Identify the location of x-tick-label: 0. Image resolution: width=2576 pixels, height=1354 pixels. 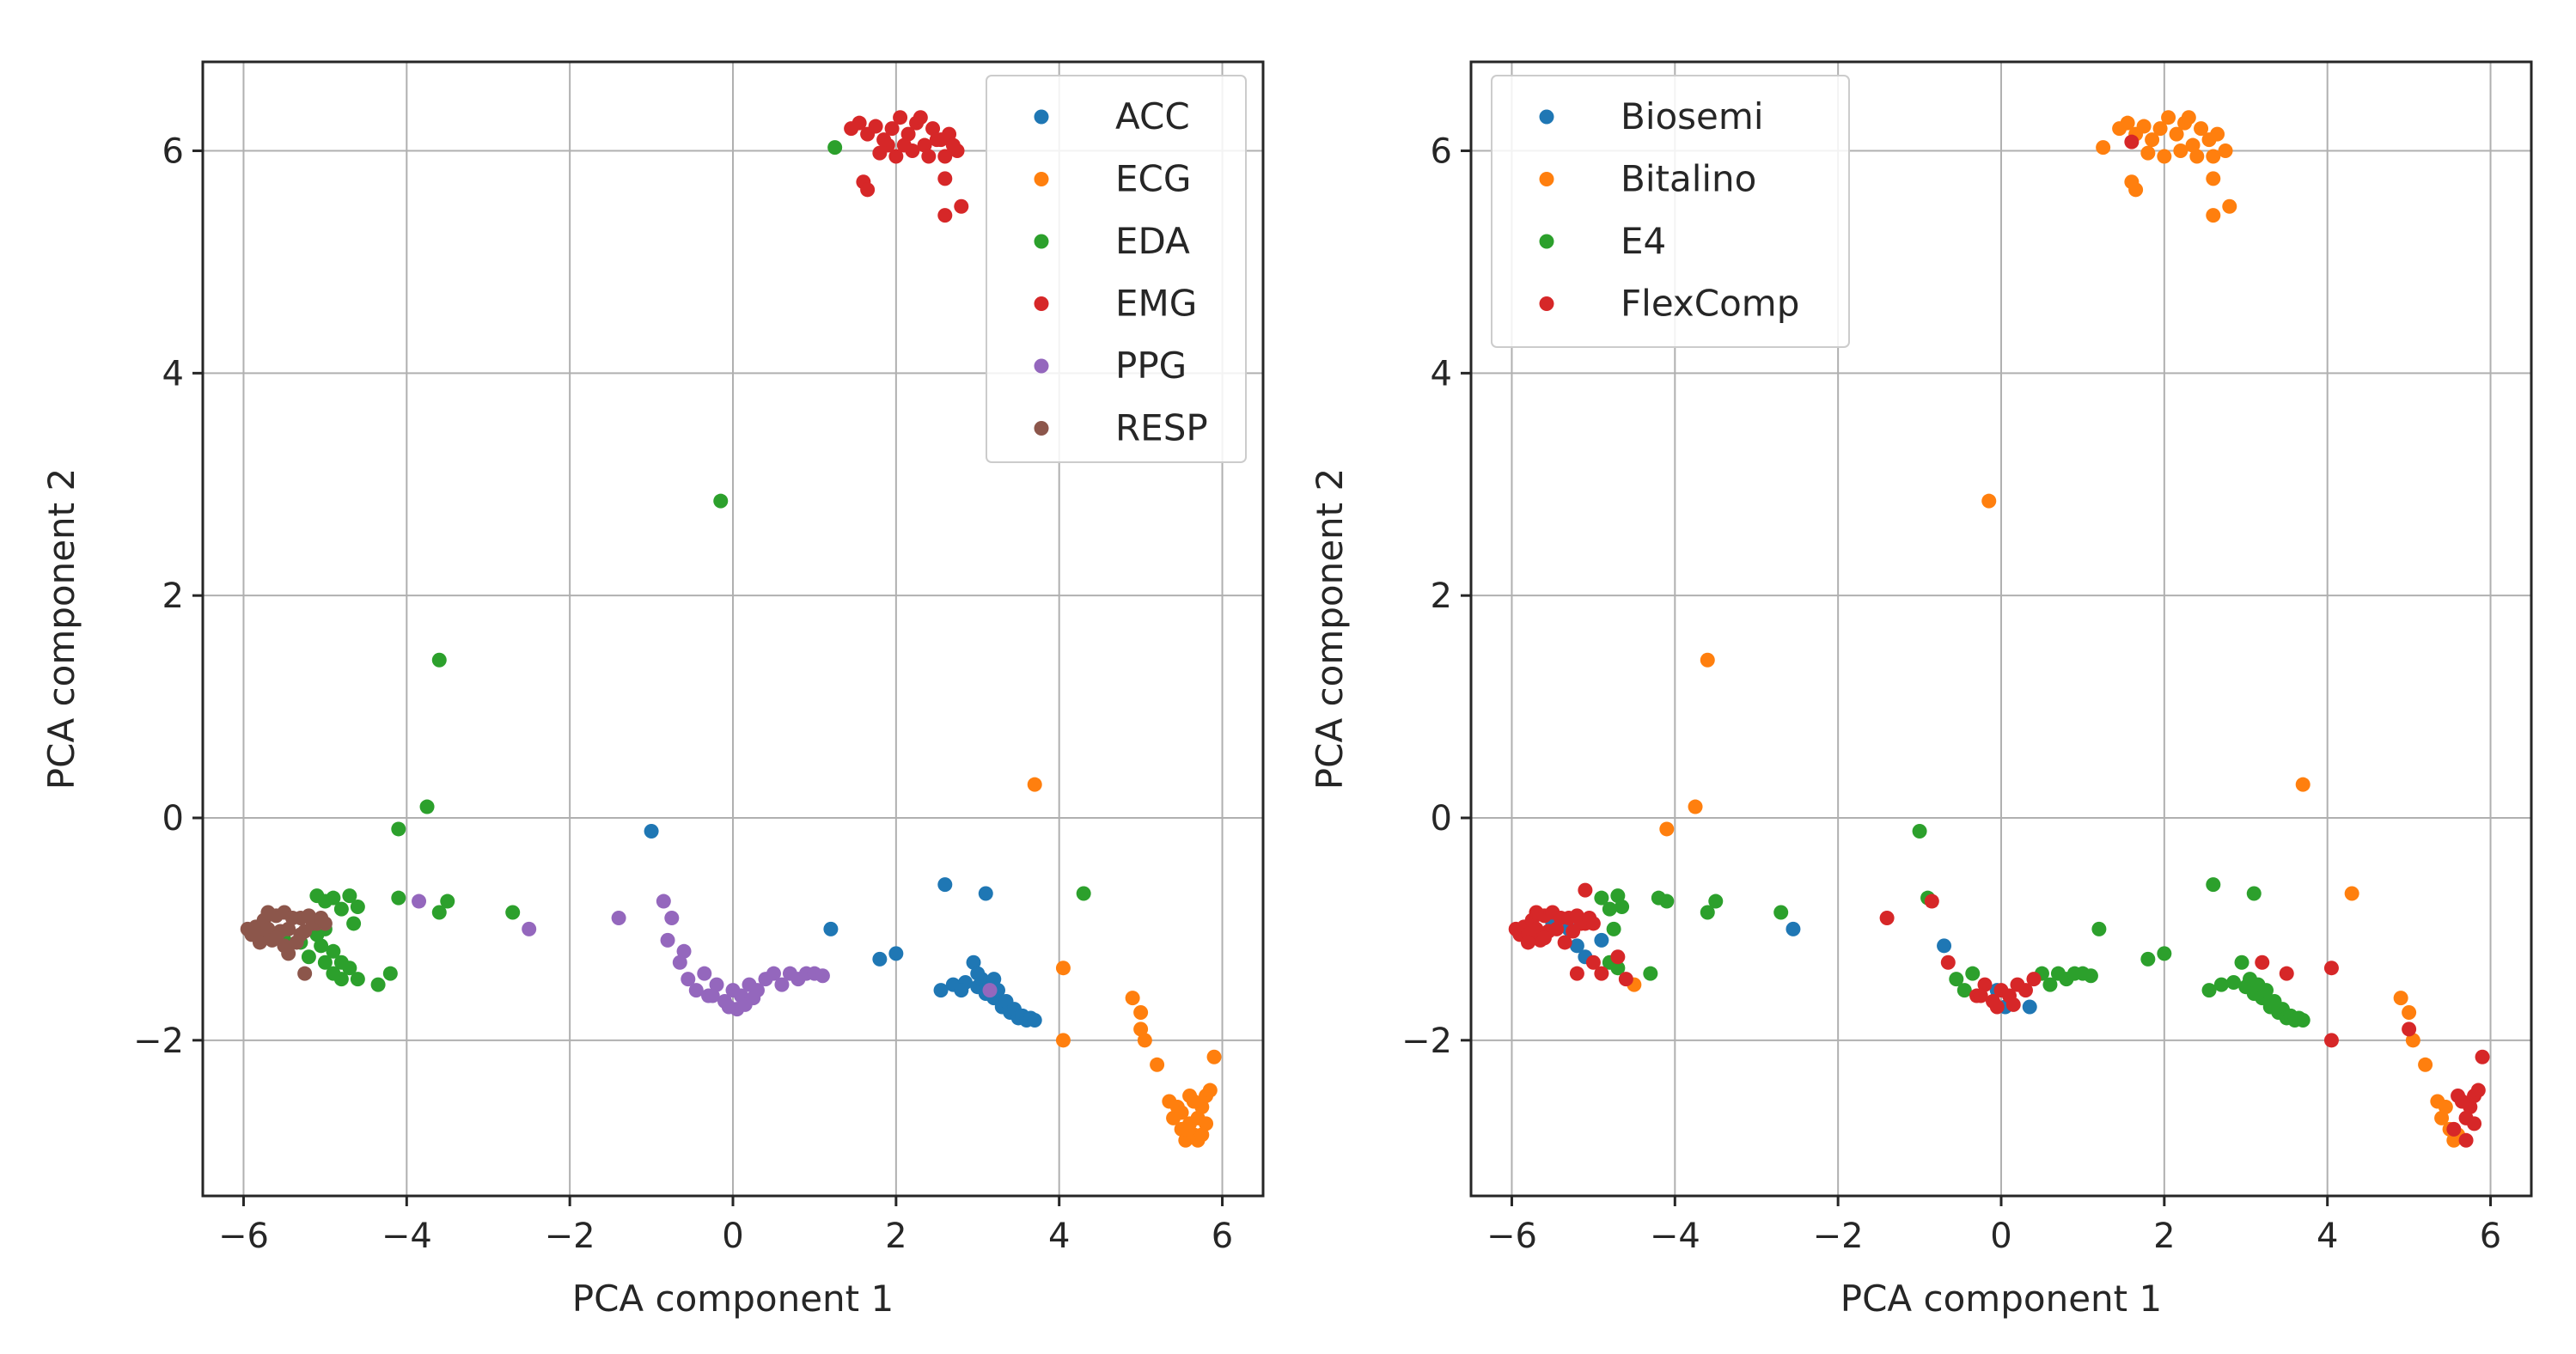
(732, 1236).